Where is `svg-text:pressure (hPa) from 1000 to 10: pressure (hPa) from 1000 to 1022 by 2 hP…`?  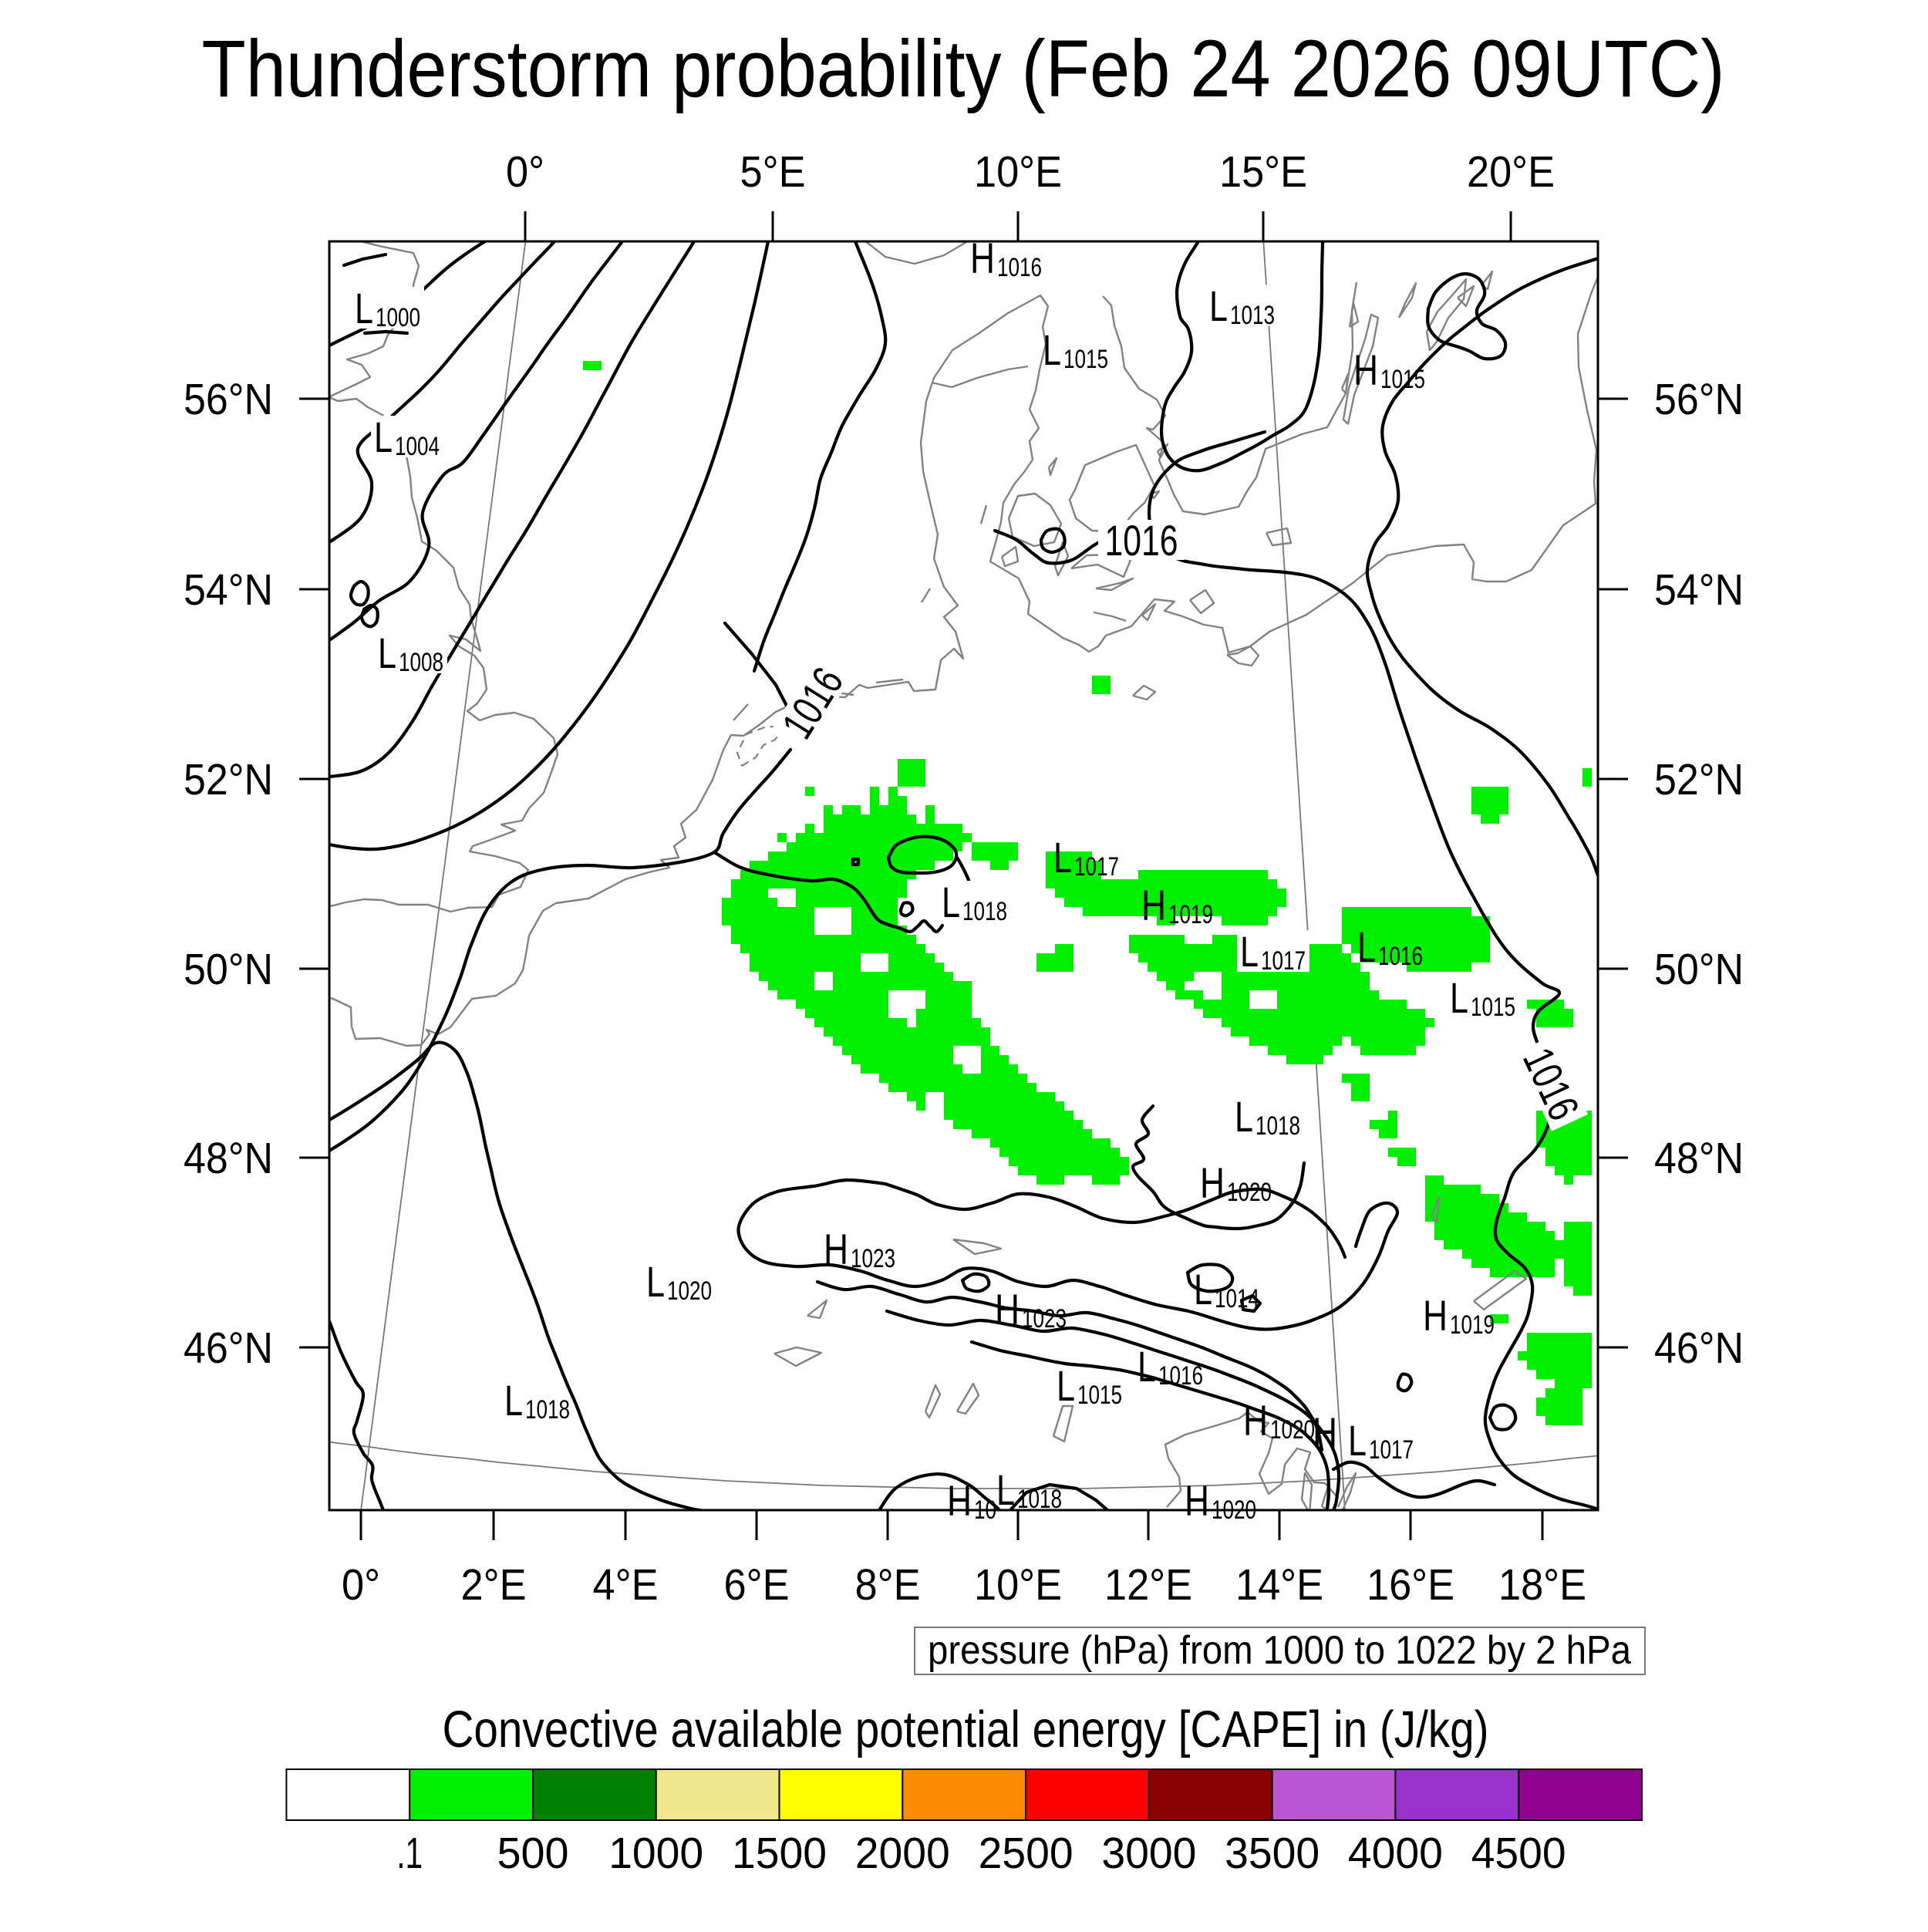
svg-text:pressure (hPa) from 1000 to 10: pressure (hPa) from 1000 to 1022 by 2 hP… is located at coordinates (1279, 1650).